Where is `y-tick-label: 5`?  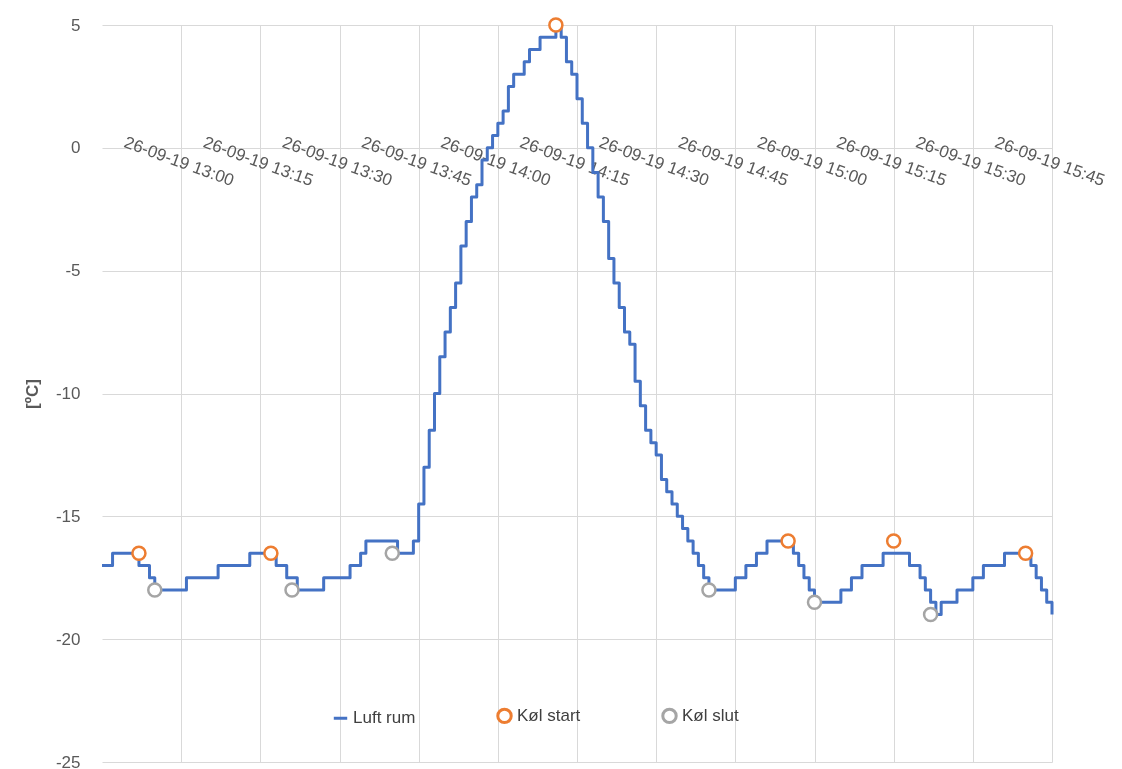 y-tick-label: 5 is located at coordinates (76, 25).